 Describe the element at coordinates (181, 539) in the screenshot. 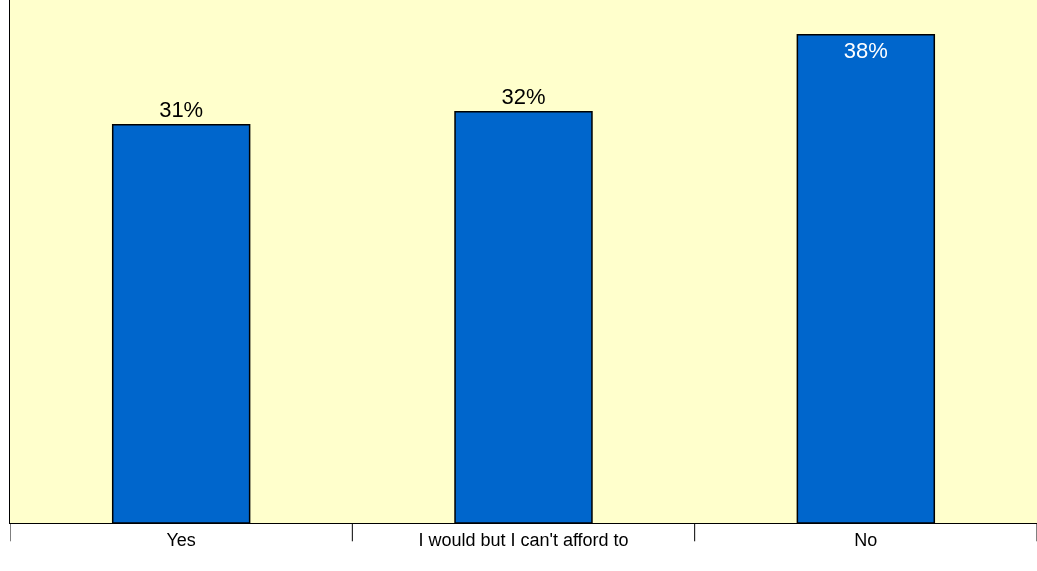

I see `x-tick-label: Yes` at that location.